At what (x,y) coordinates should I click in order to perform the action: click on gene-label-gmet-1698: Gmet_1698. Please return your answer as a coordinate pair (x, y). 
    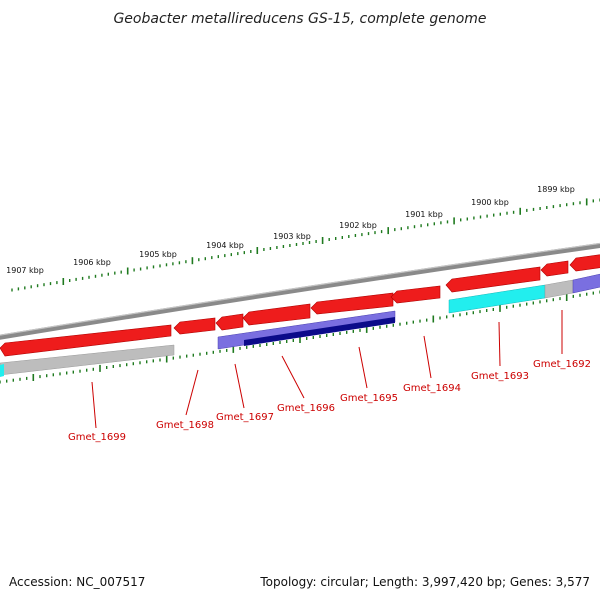
    Looking at the image, I should click on (185, 425).